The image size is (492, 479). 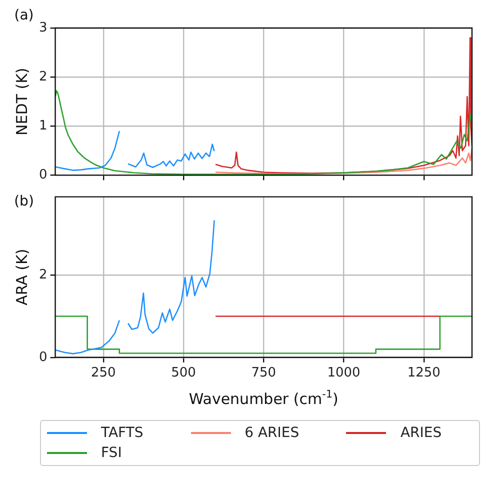 What do you see at coordinates (103, 373) in the screenshot?
I see `x-tick-label: 250` at bounding box center [103, 373].